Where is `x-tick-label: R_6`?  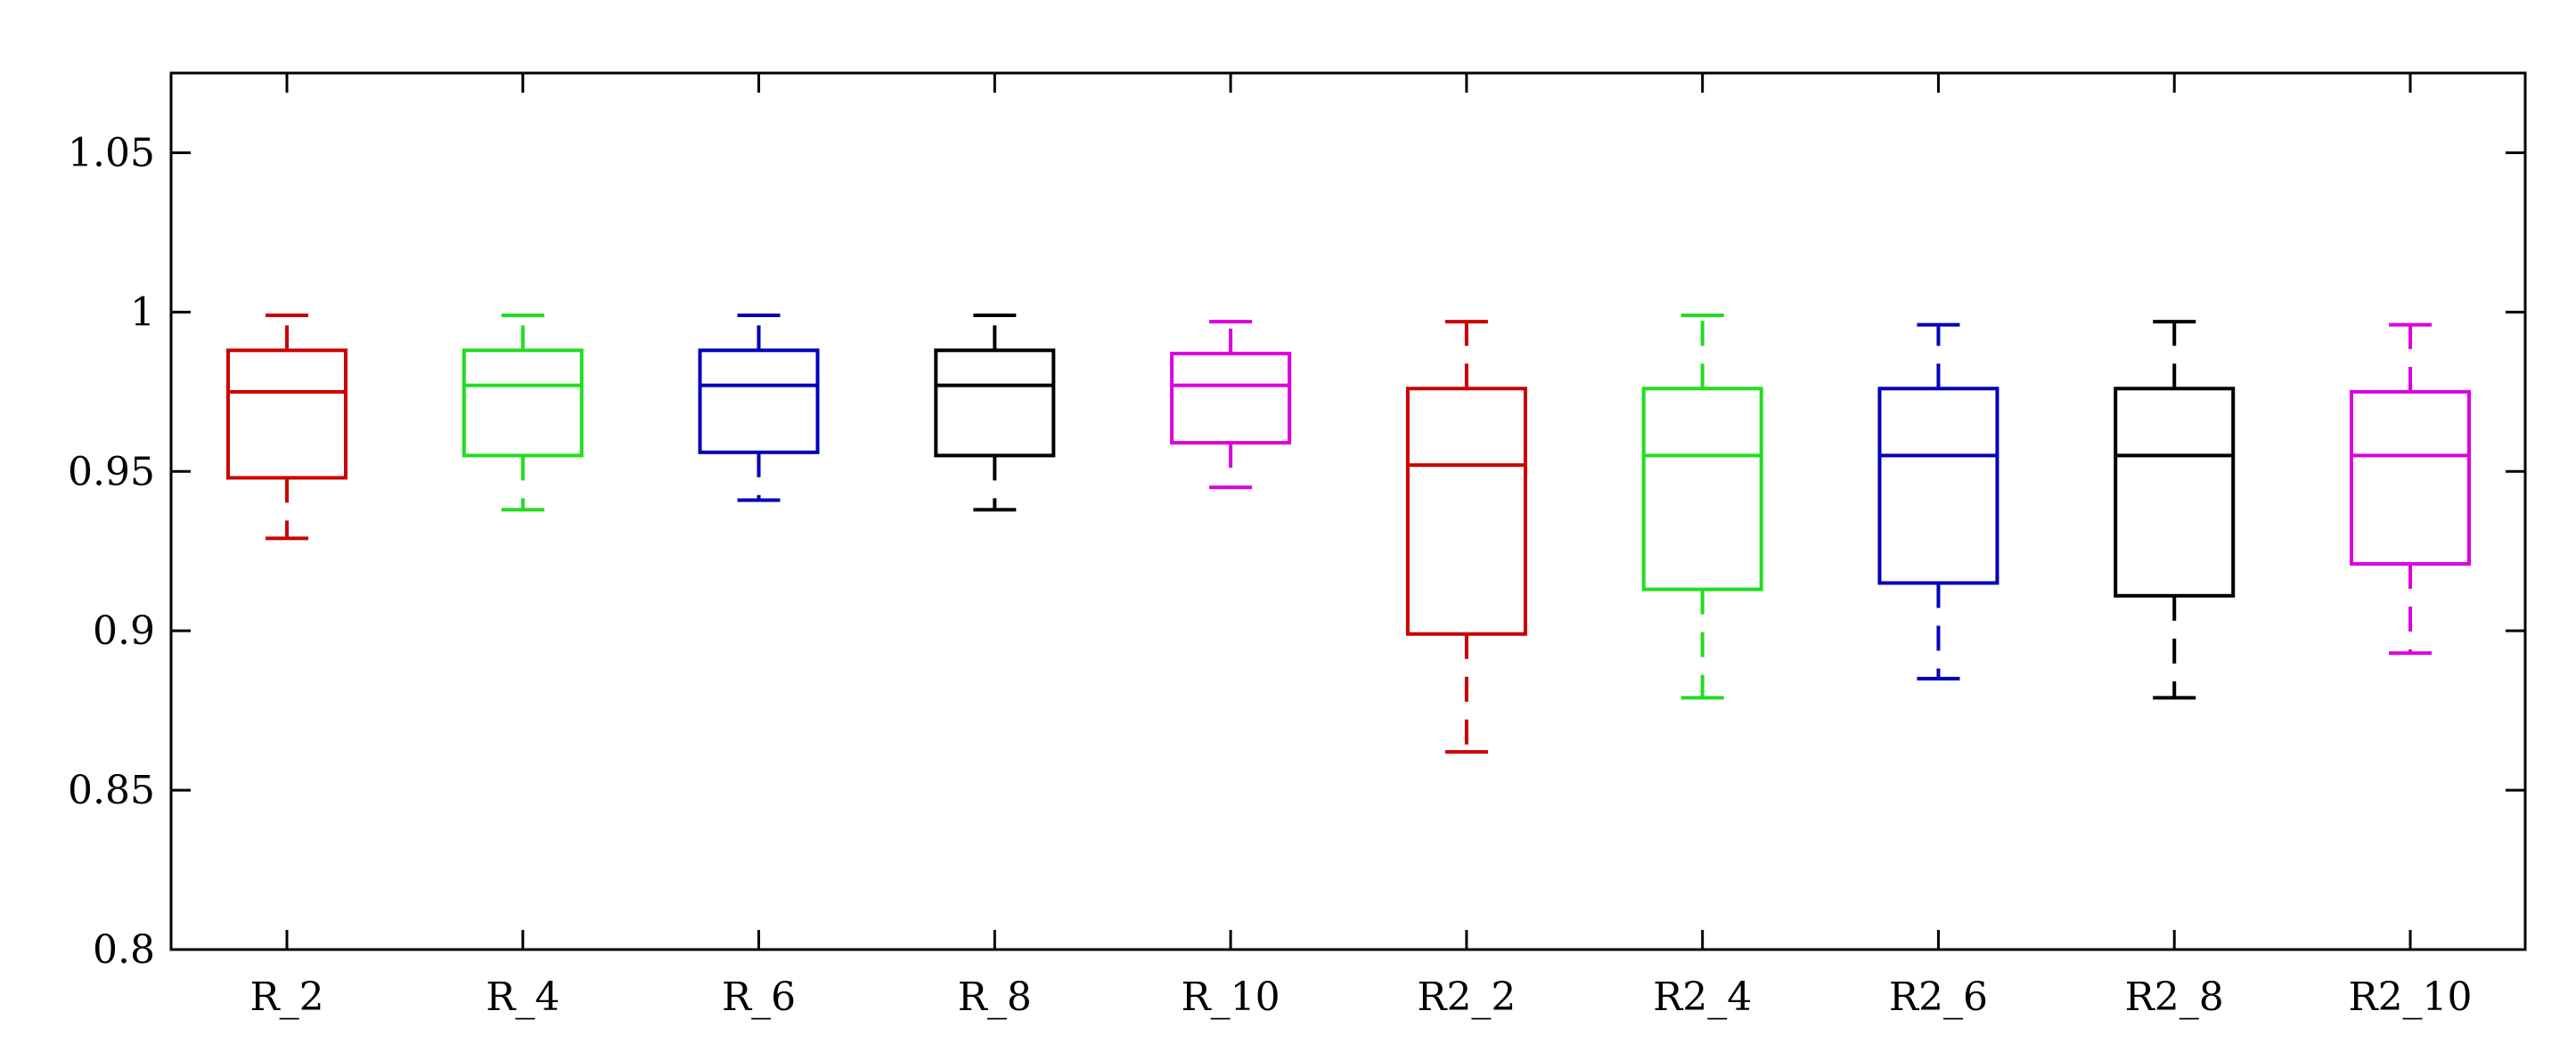
x-tick-label: R_6 is located at coordinates (759, 997).